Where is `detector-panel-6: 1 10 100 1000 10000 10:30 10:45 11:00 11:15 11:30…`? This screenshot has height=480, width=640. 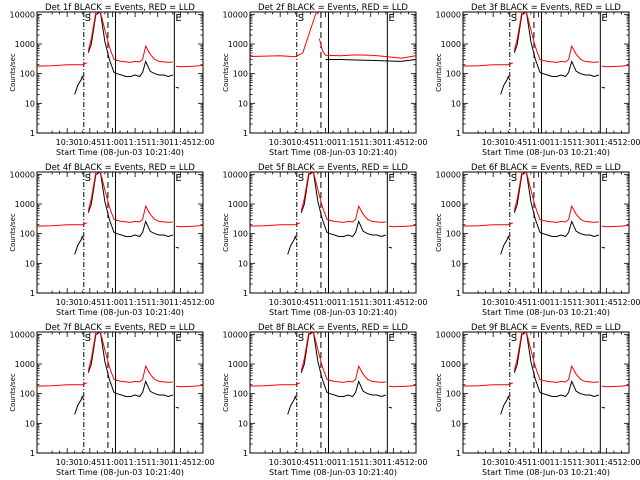 detector-panel-6: 1 10 100 1000 10000 10:30 10:45 11:00 11:15 11:30… is located at coordinates (537, 240).